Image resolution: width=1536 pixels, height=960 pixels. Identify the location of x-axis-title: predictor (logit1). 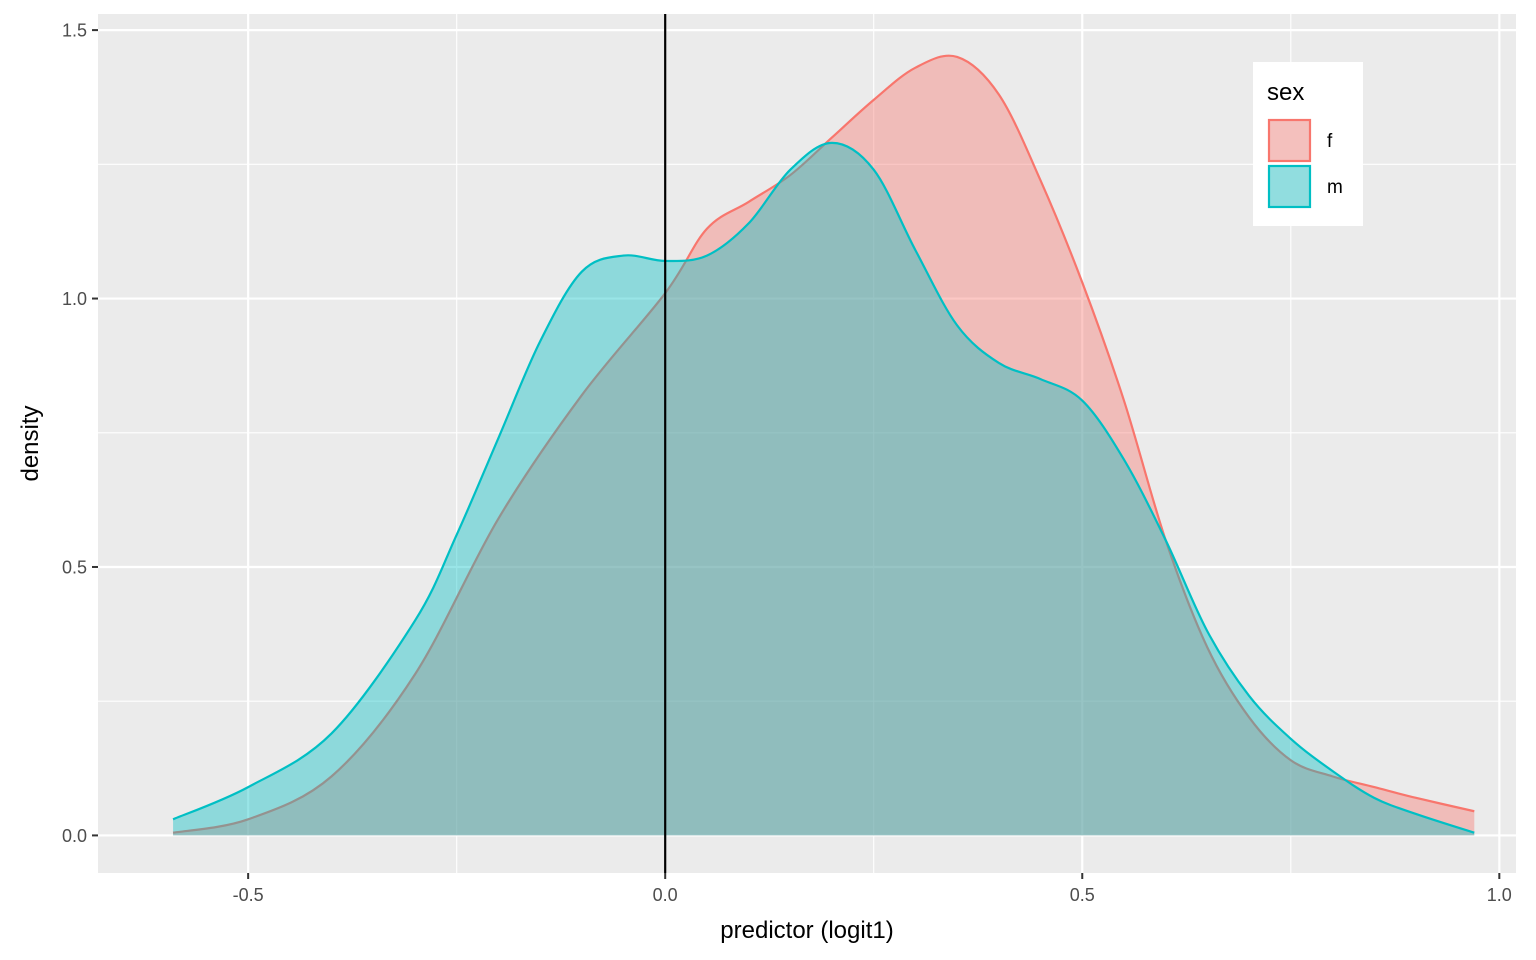
(806, 930).